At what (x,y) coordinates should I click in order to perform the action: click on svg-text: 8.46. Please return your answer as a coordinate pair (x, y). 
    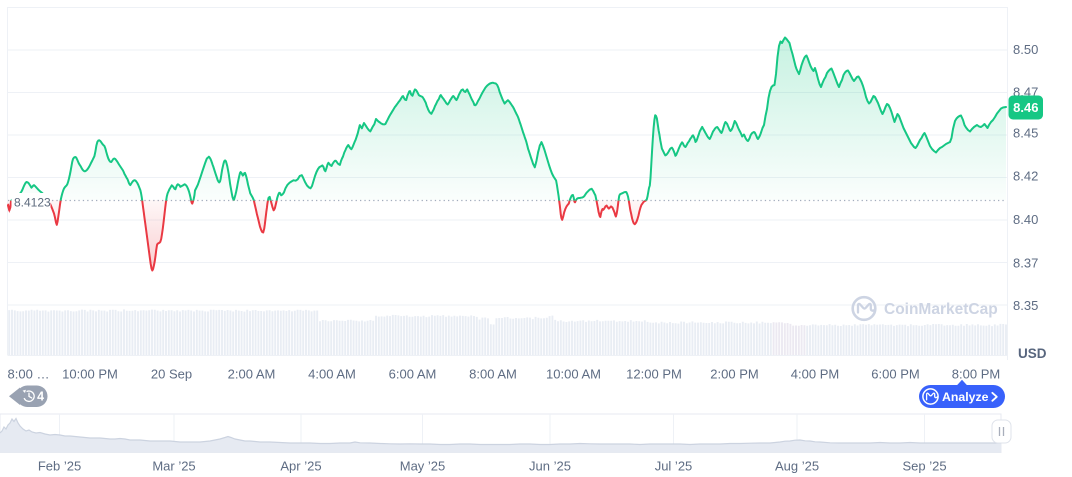
    Looking at the image, I should click on (1025, 107).